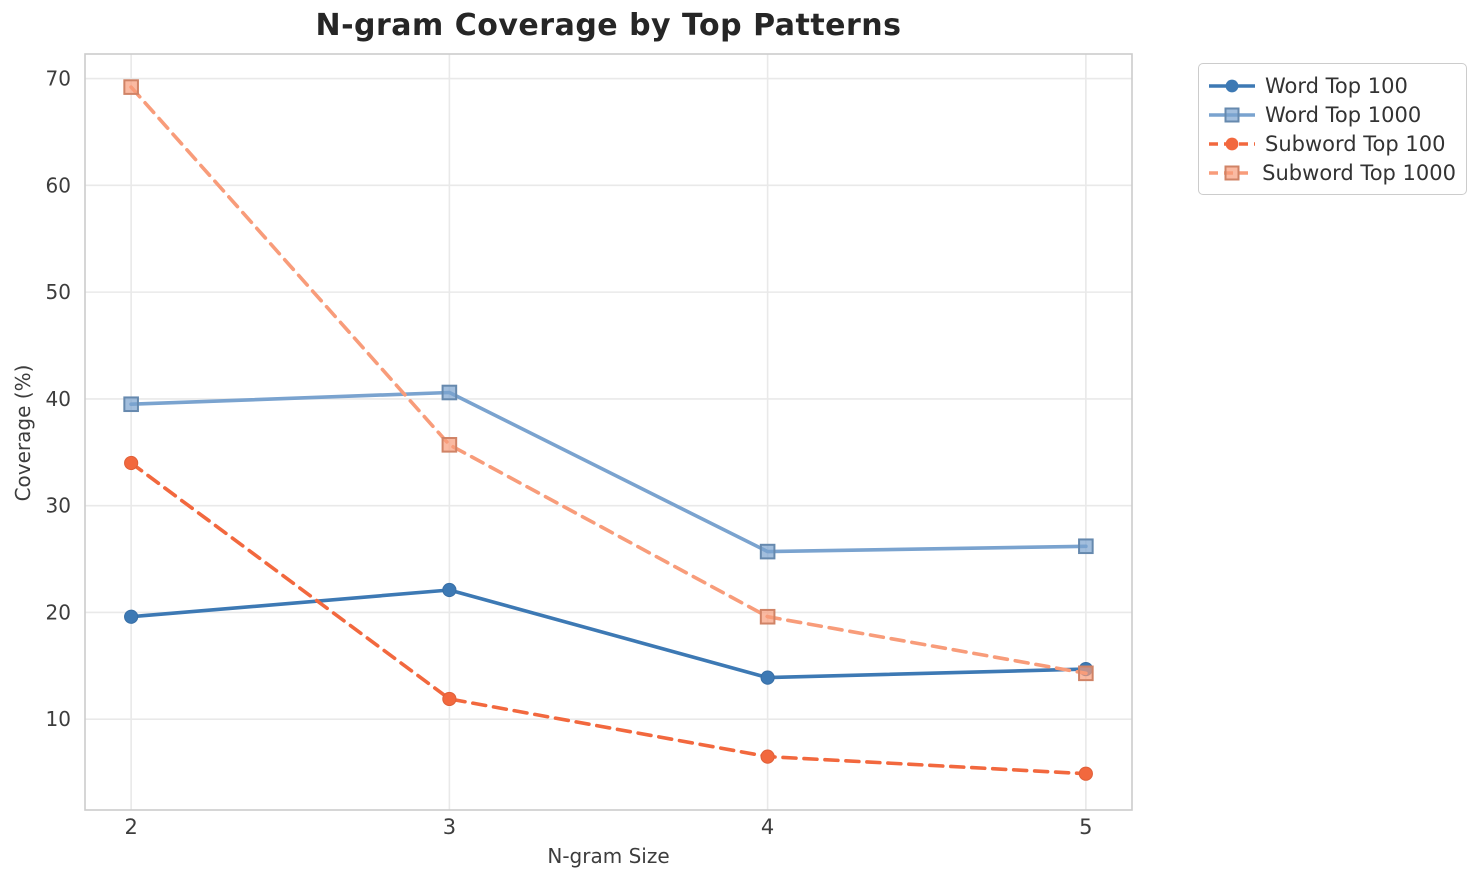  What do you see at coordinates (58, 185) in the screenshot?
I see `y-tick-label: 60` at bounding box center [58, 185].